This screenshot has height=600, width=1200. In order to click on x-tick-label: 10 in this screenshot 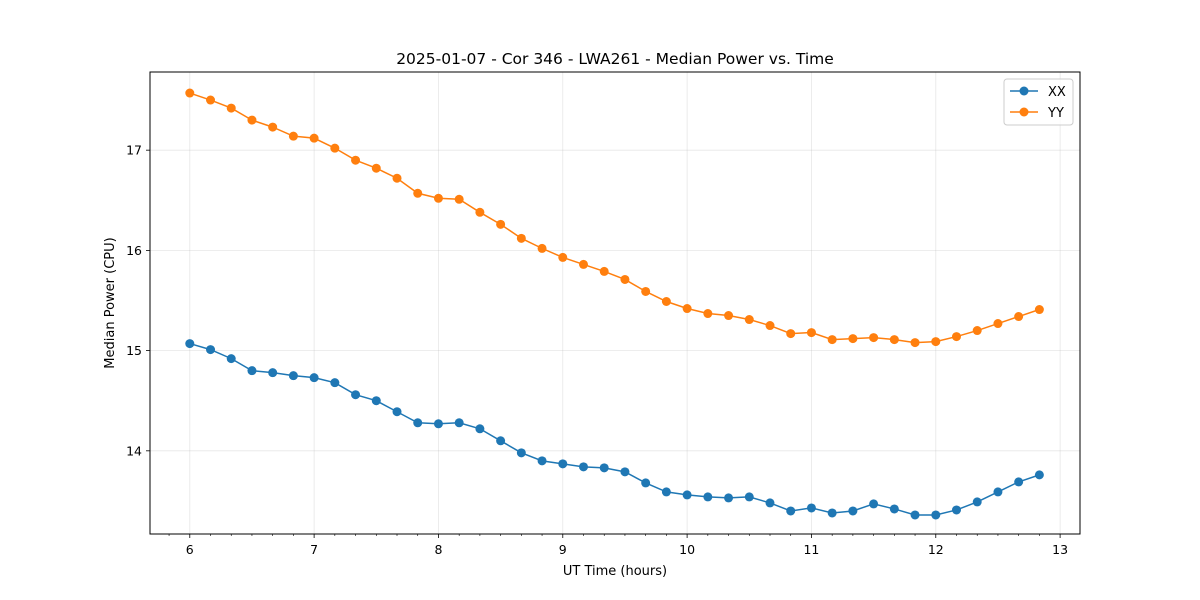, I will do `click(687, 549)`.